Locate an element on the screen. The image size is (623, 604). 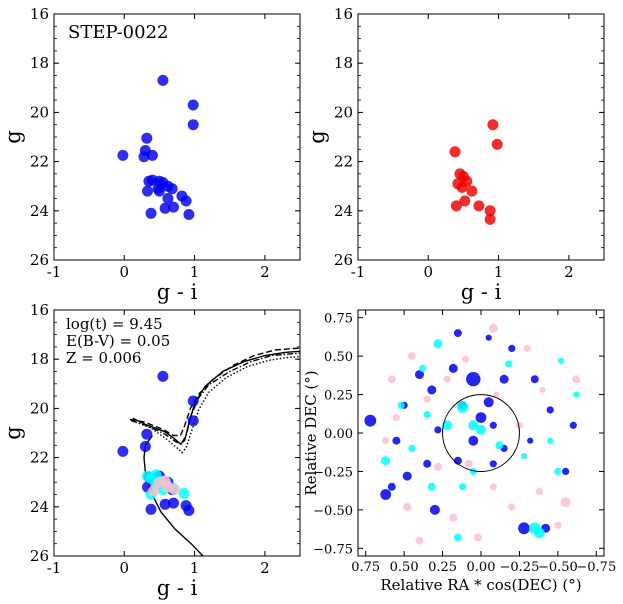
x-tick-label: 1 is located at coordinates (195, 568).